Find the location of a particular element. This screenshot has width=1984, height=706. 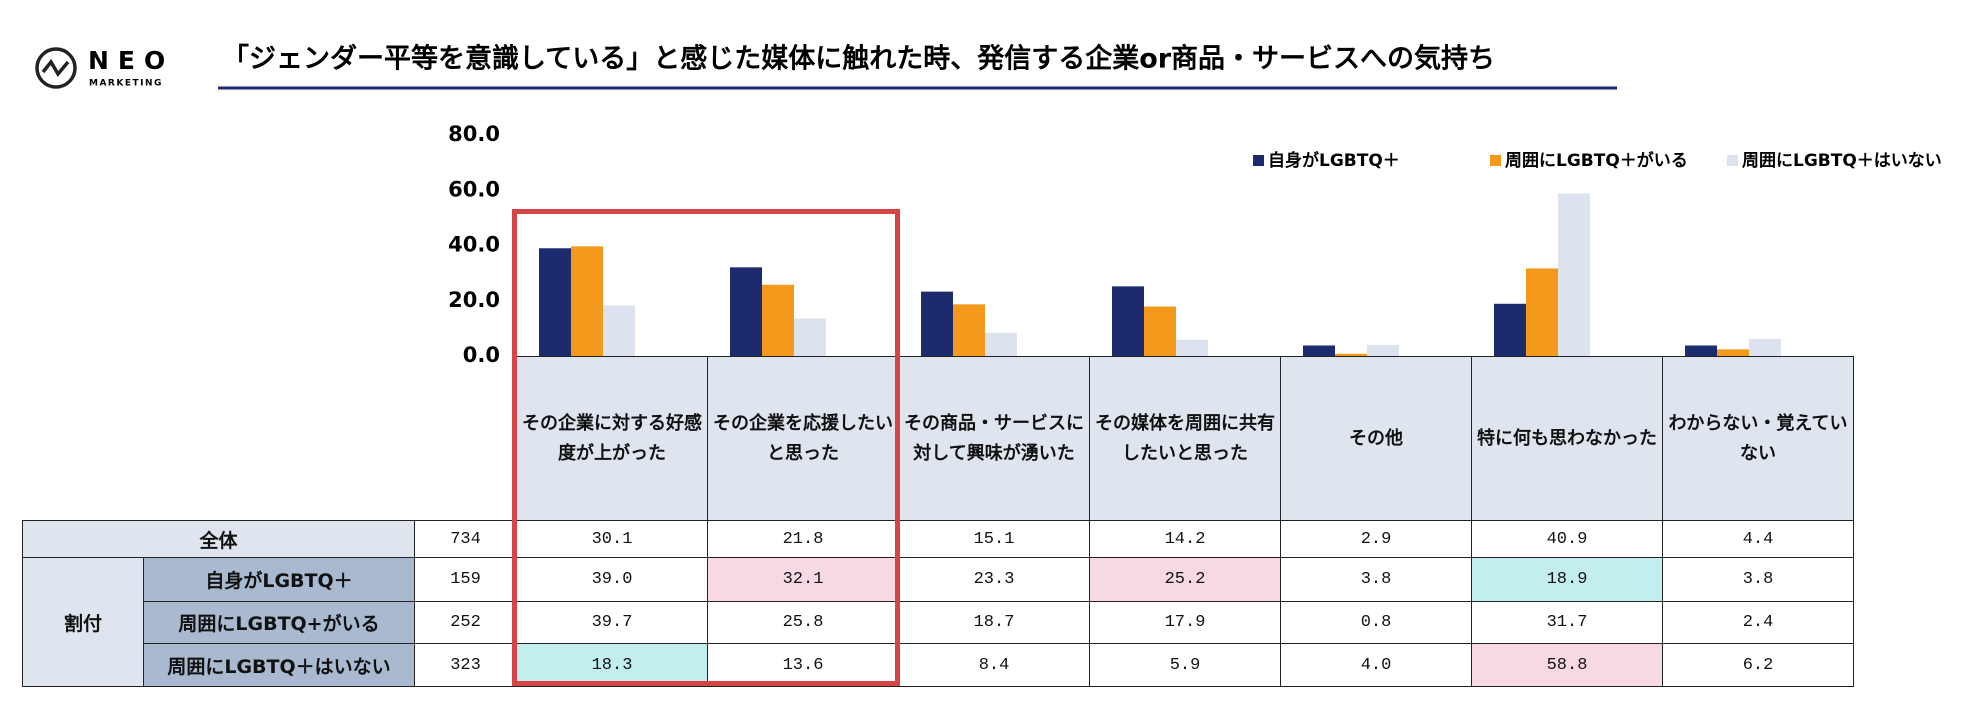

row-n: 159 is located at coordinates (465, 579).